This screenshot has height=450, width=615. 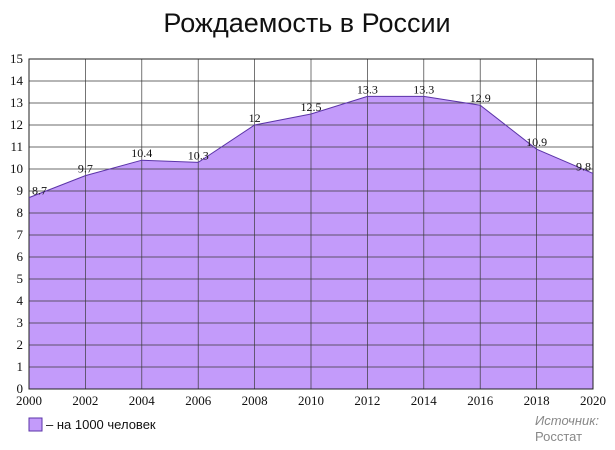 I want to click on chart-title: Рождаемость в России, so click(x=306, y=23).